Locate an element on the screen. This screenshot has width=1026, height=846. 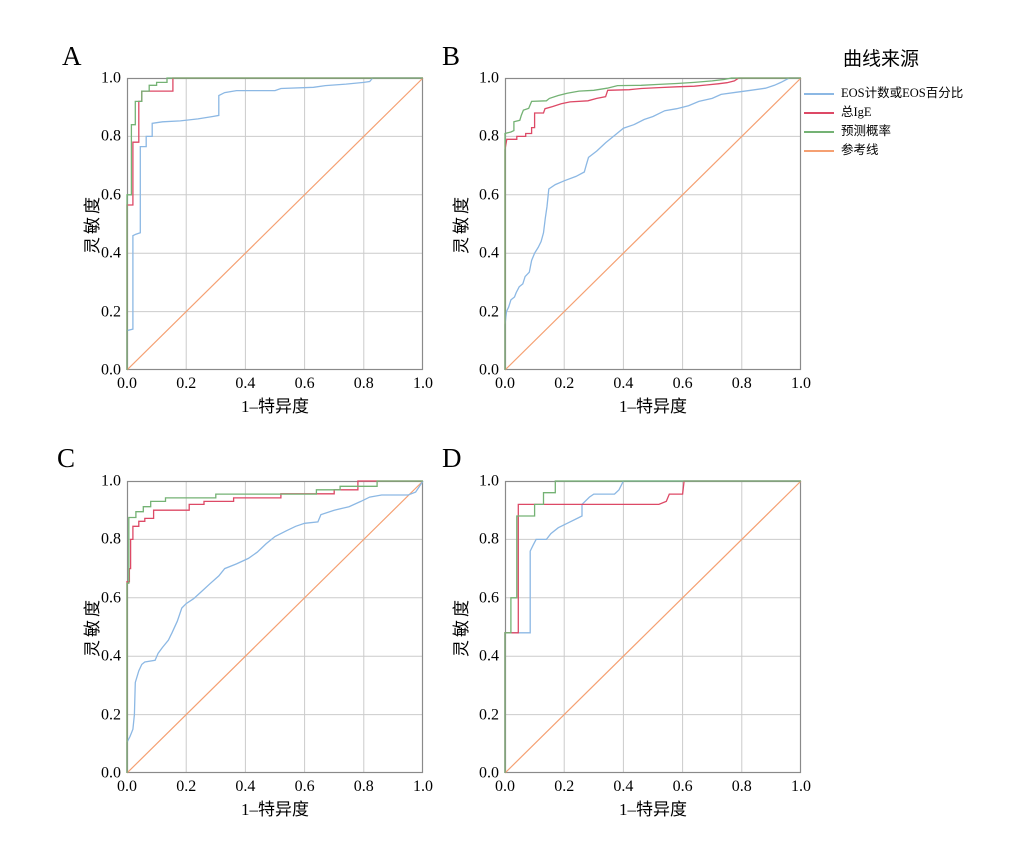
legend-label-eos: EOS计数或EOS百分比 is located at coordinates (902, 93).